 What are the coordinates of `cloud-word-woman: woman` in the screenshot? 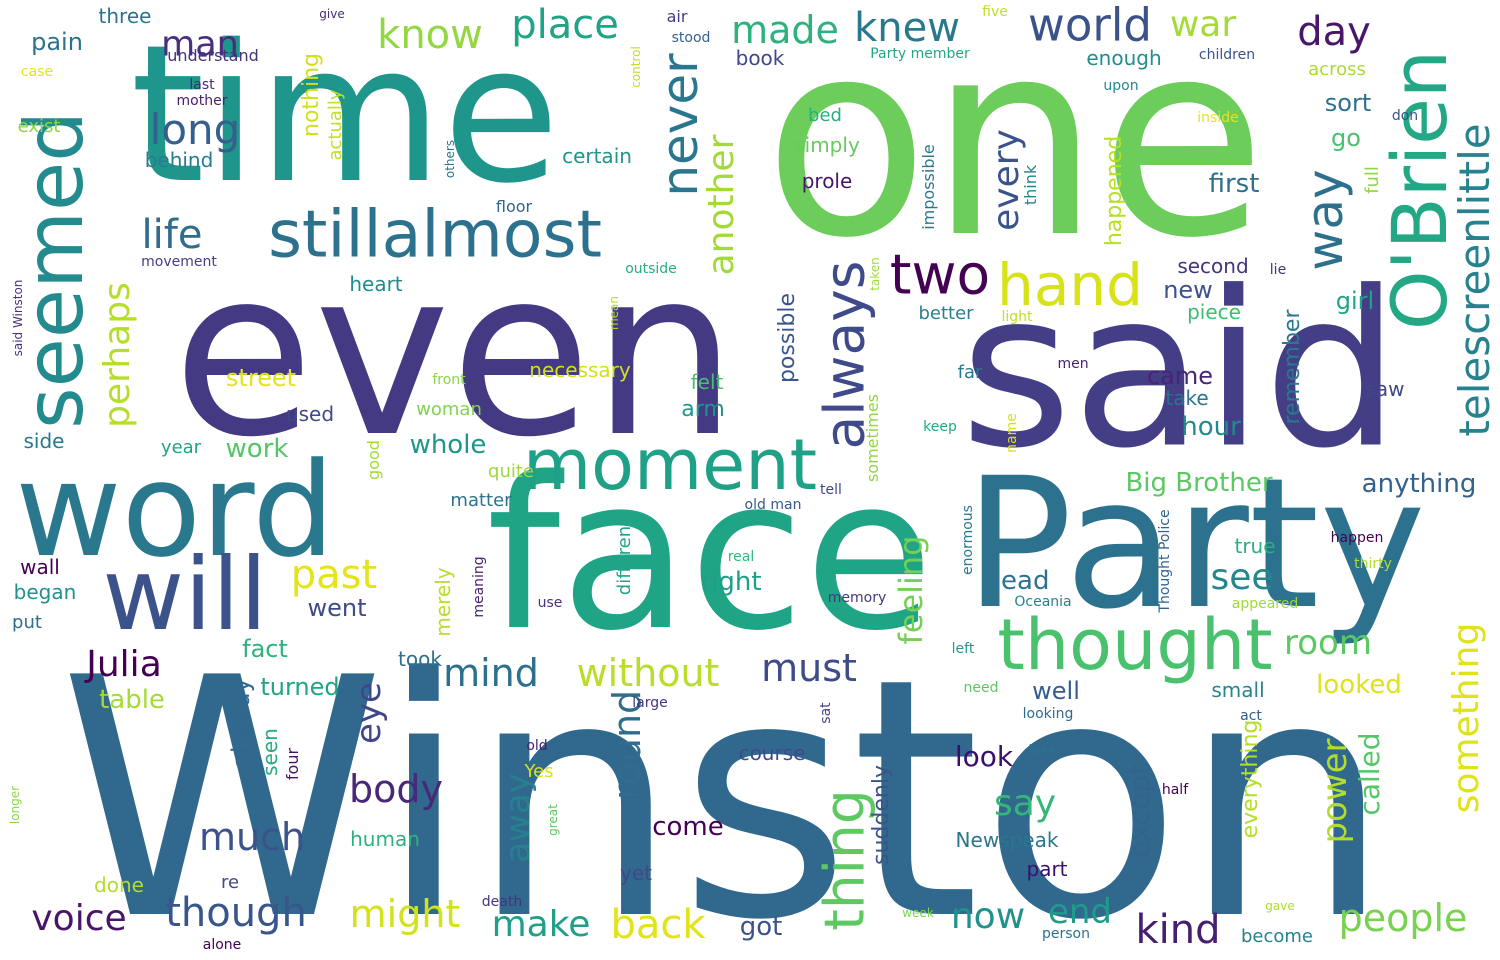 It's located at (449, 409).